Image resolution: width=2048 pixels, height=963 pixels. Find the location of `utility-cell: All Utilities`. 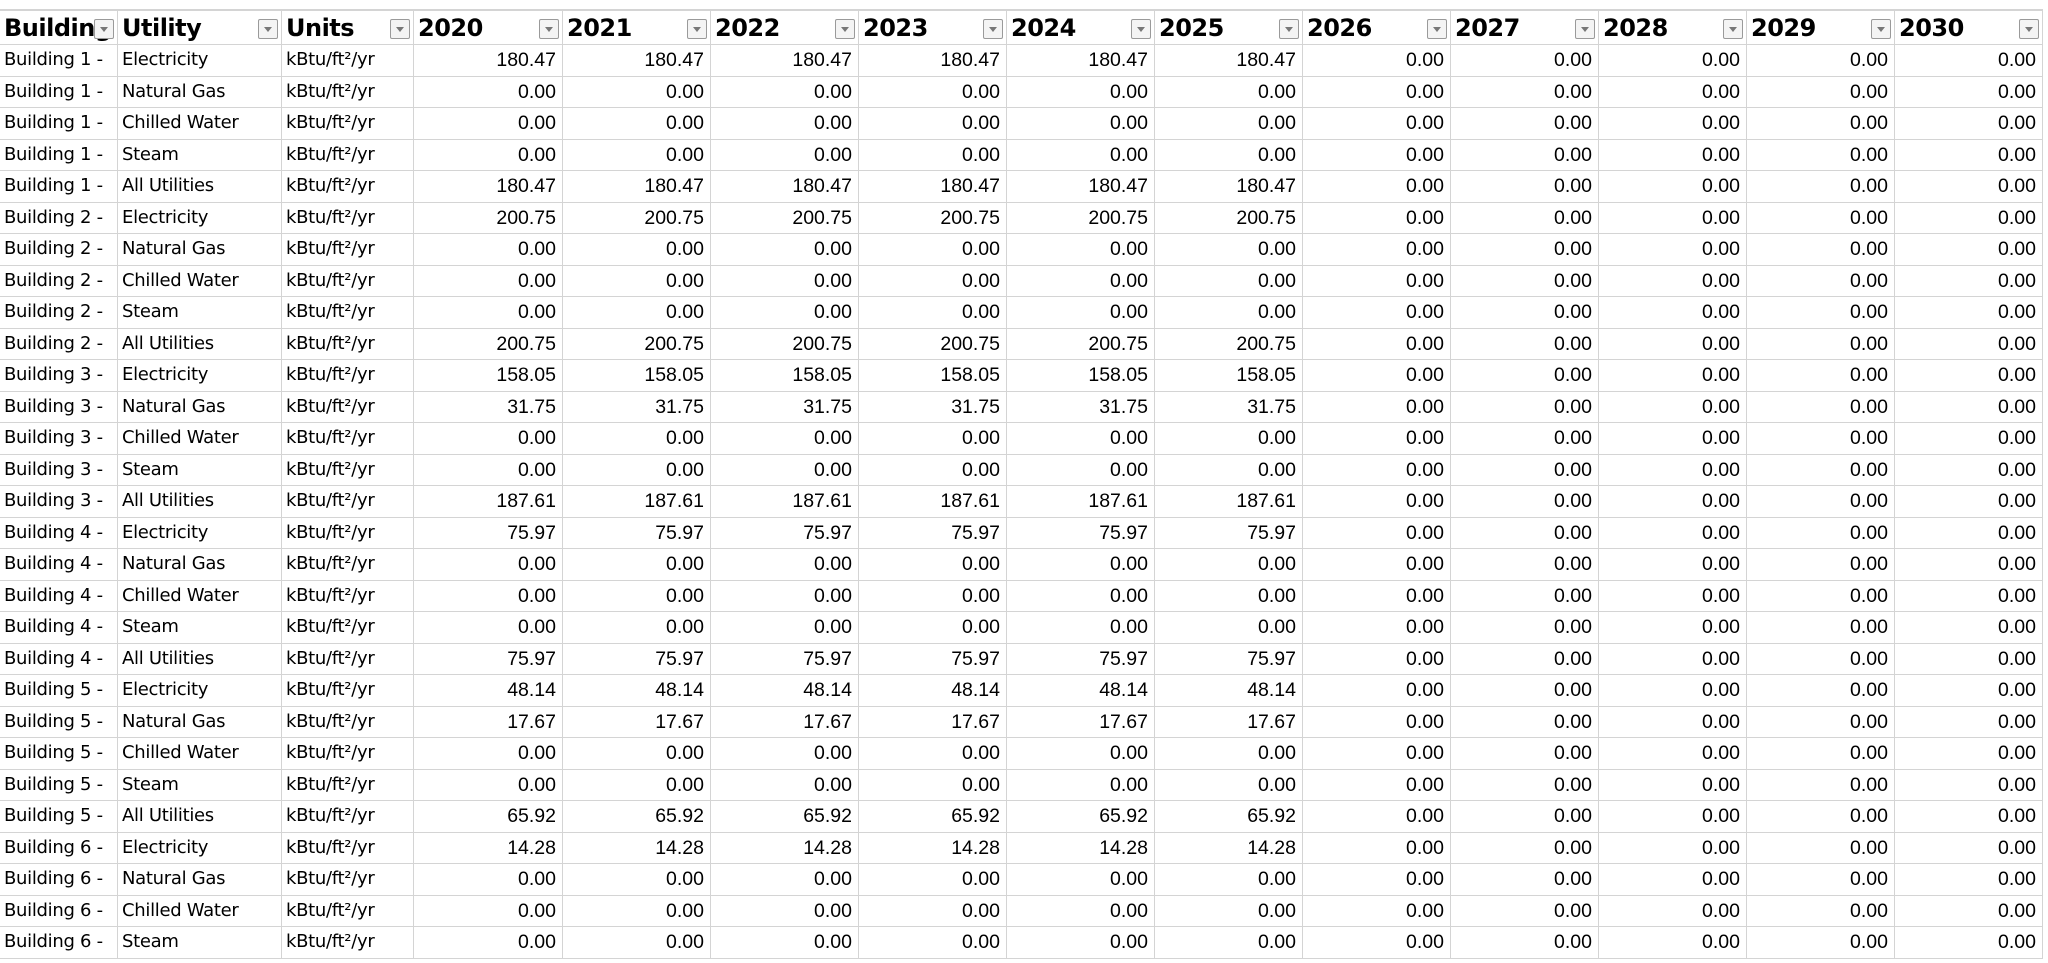

utility-cell: All Utilities is located at coordinates (200, 501).